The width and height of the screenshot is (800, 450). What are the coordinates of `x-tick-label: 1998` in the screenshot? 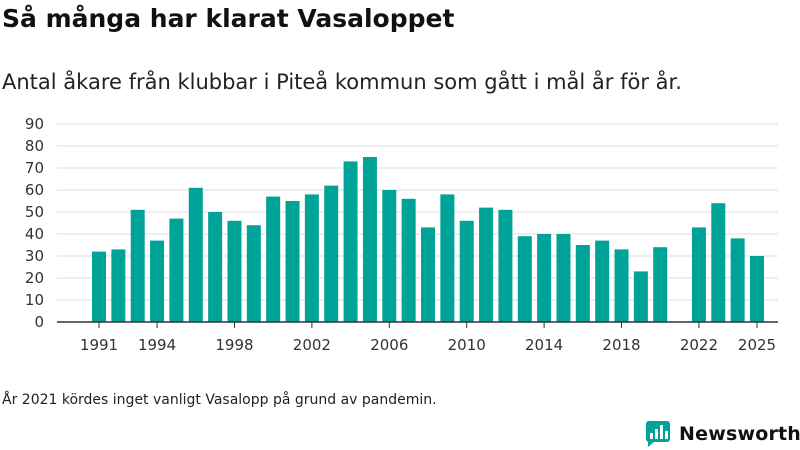 It's located at (234, 345).